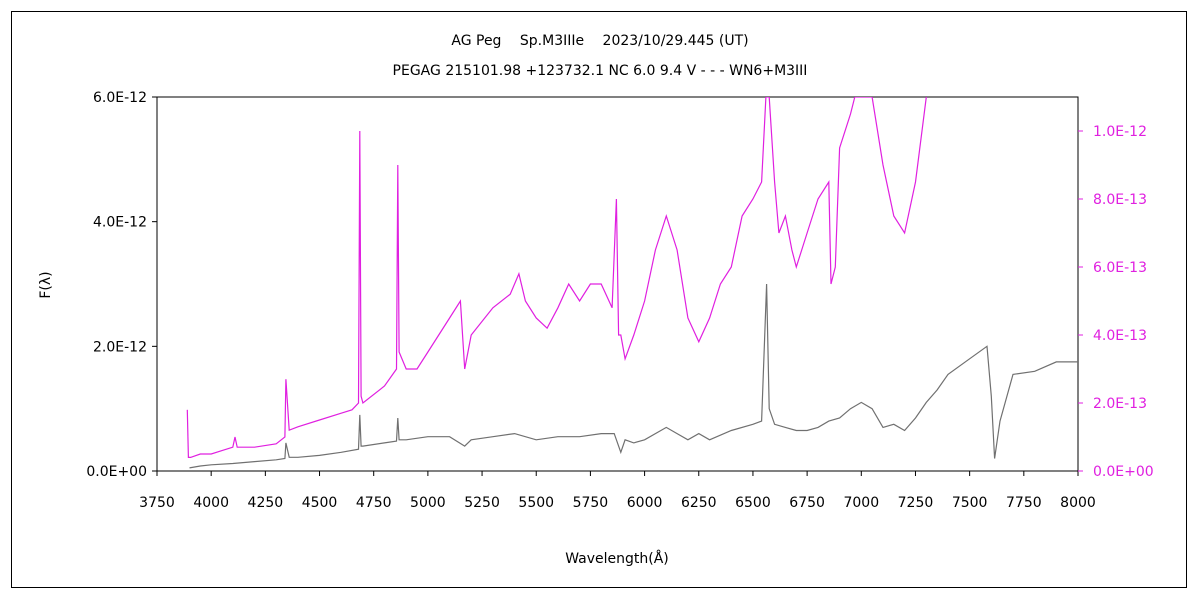 This screenshot has width=1200, height=600. Describe the element at coordinates (861, 503) in the screenshot. I see `x-tick-label: 7000` at that location.